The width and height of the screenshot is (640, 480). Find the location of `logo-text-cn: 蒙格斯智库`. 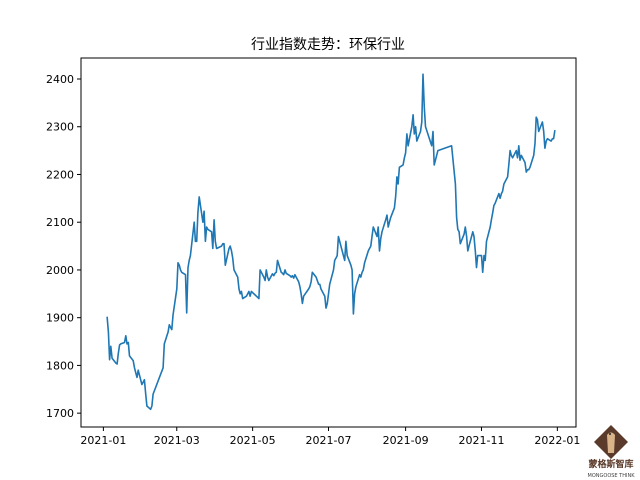

logo-text-cn: 蒙格斯智库 is located at coordinates (611, 465).